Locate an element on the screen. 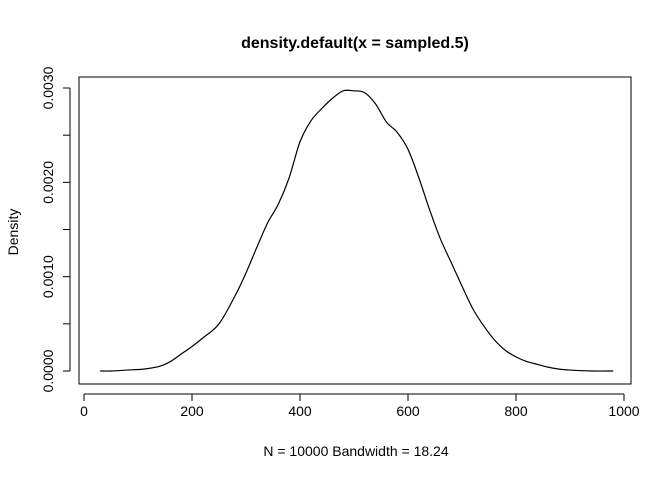 Image resolution: width=672 pixels, height=485 pixels. x-tick-label: 0 is located at coordinates (84, 411).